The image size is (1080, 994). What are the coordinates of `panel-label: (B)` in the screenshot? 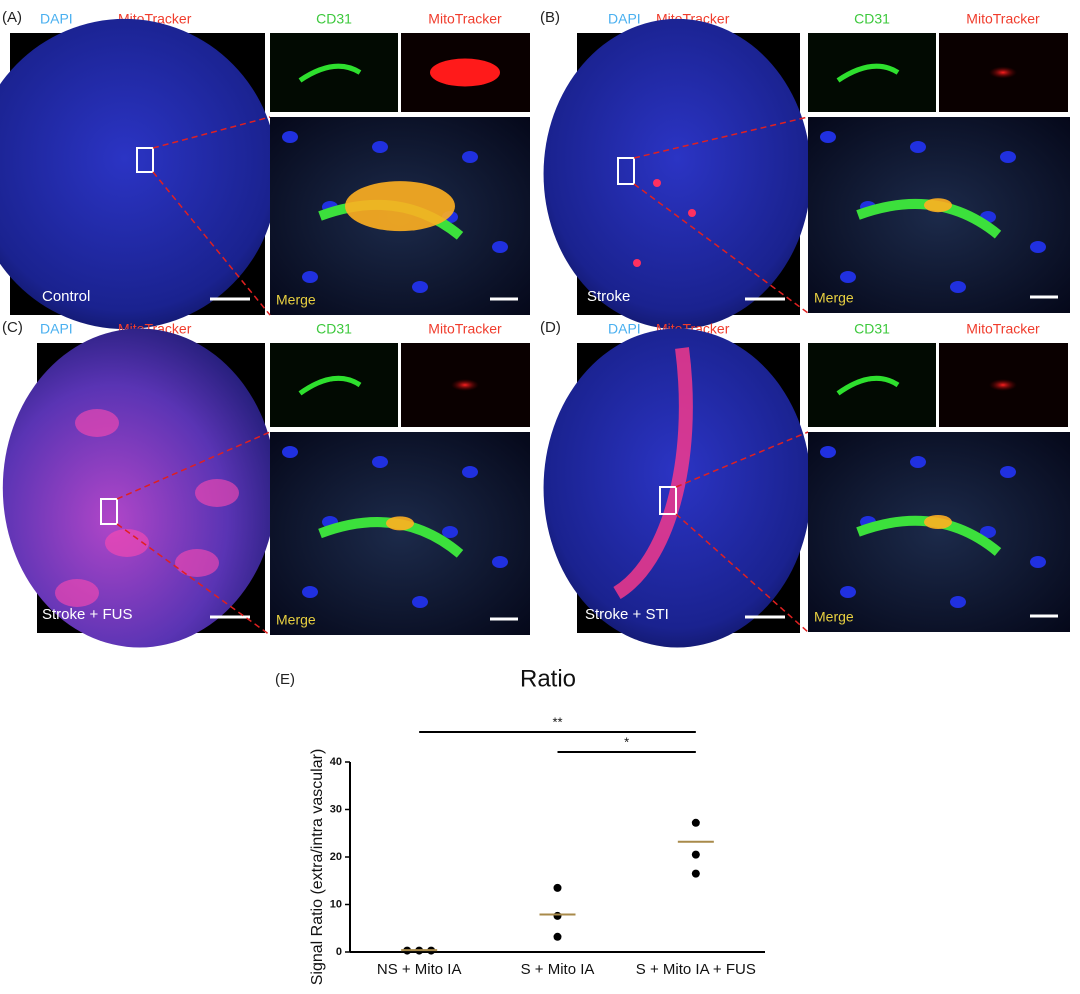 It's located at (550, 17).